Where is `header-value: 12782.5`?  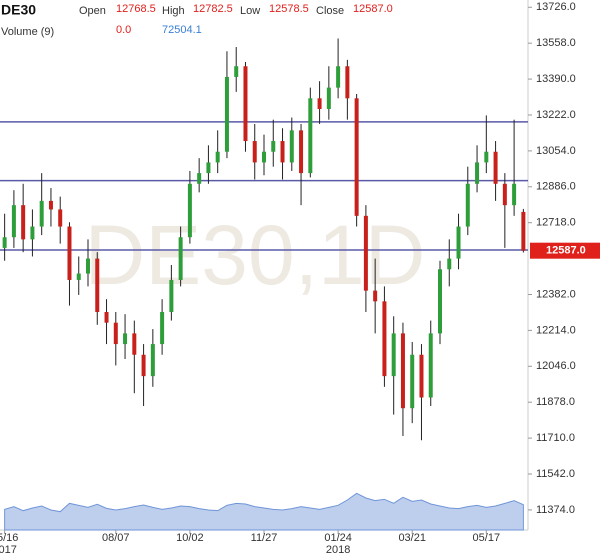
header-value: 12782.5 is located at coordinates (213, 9).